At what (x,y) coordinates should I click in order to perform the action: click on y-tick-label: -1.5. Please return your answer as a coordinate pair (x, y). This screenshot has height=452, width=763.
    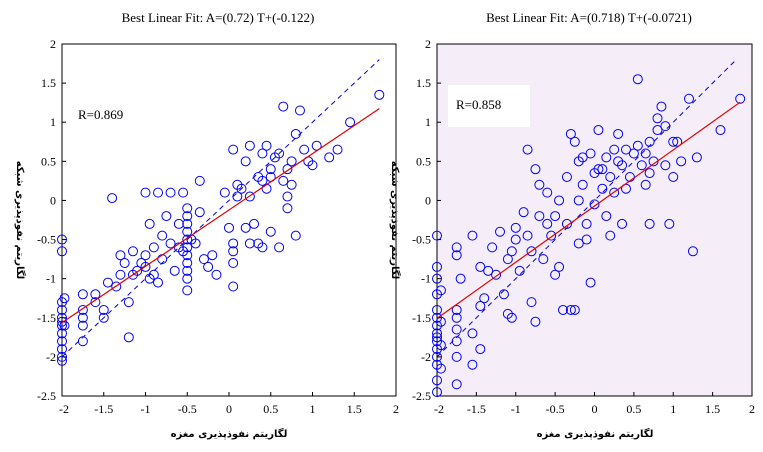
    Looking at the image, I should click on (421, 318).